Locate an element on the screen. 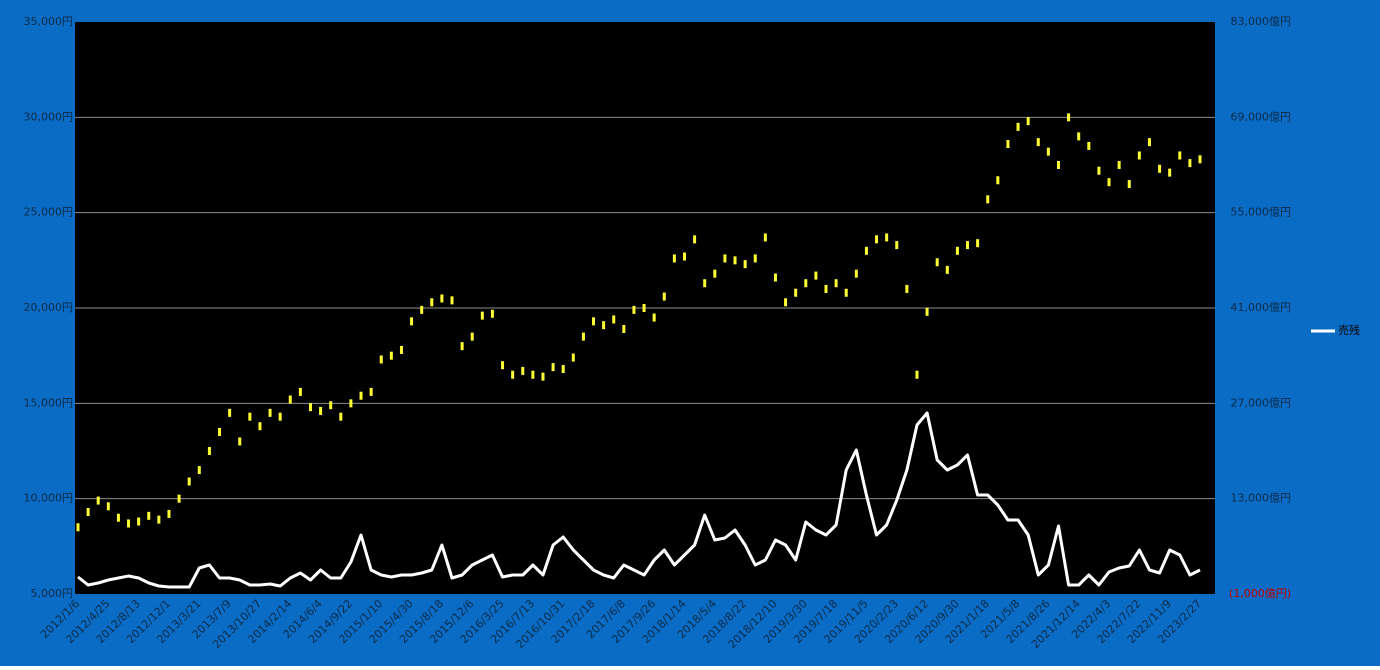 This screenshot has width=1380, height=670. y-tick-label: 30,000円 is located at coordinates (49, 116).